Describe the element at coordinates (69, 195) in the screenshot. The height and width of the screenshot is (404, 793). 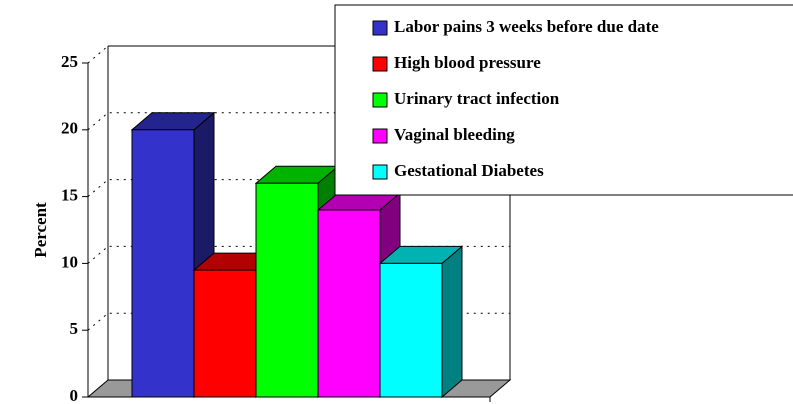
I see `y-tick-label: 15` at that location.